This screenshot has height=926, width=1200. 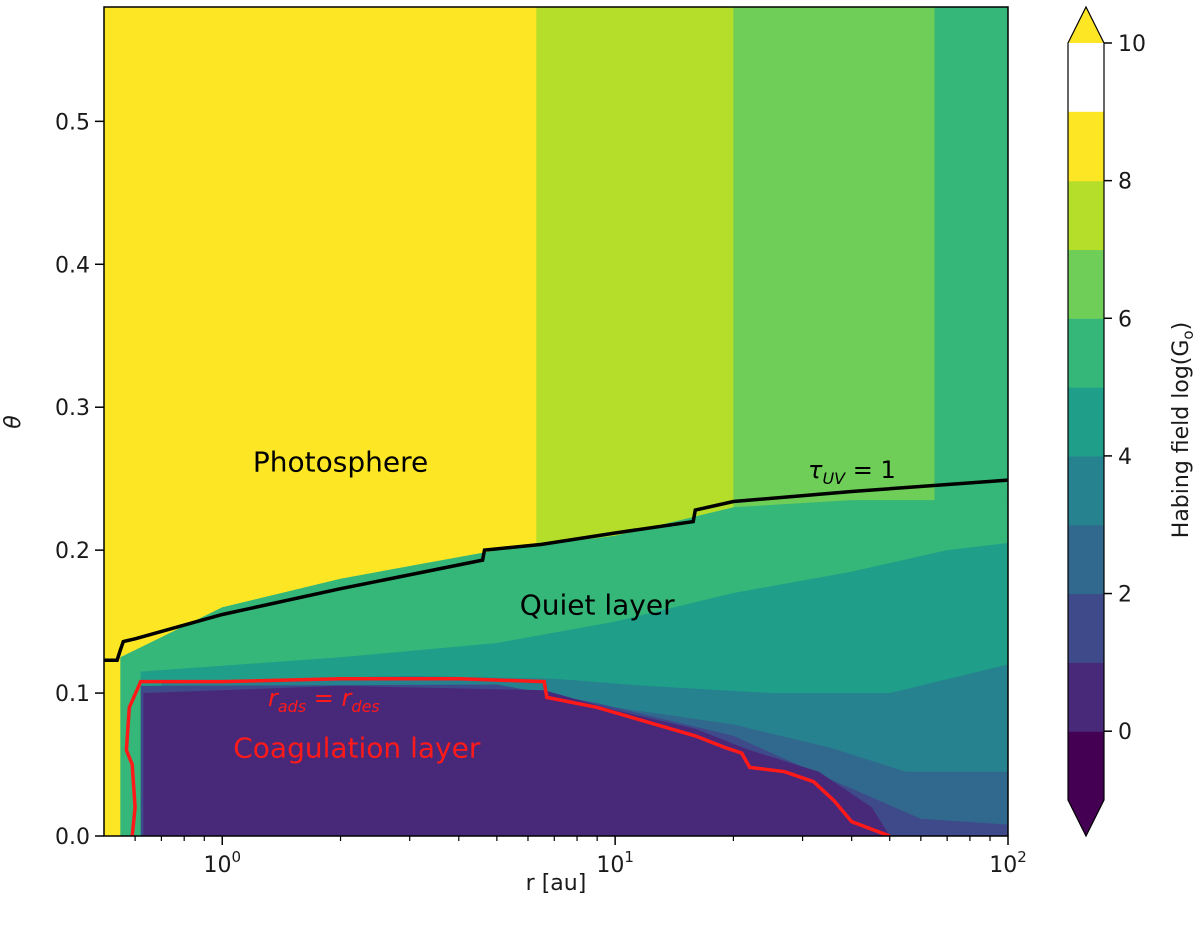 What do you see at coordinates (365, 706) in the screenshot?
I see `rdes-subscript: des` at bounding box center [365, 706].